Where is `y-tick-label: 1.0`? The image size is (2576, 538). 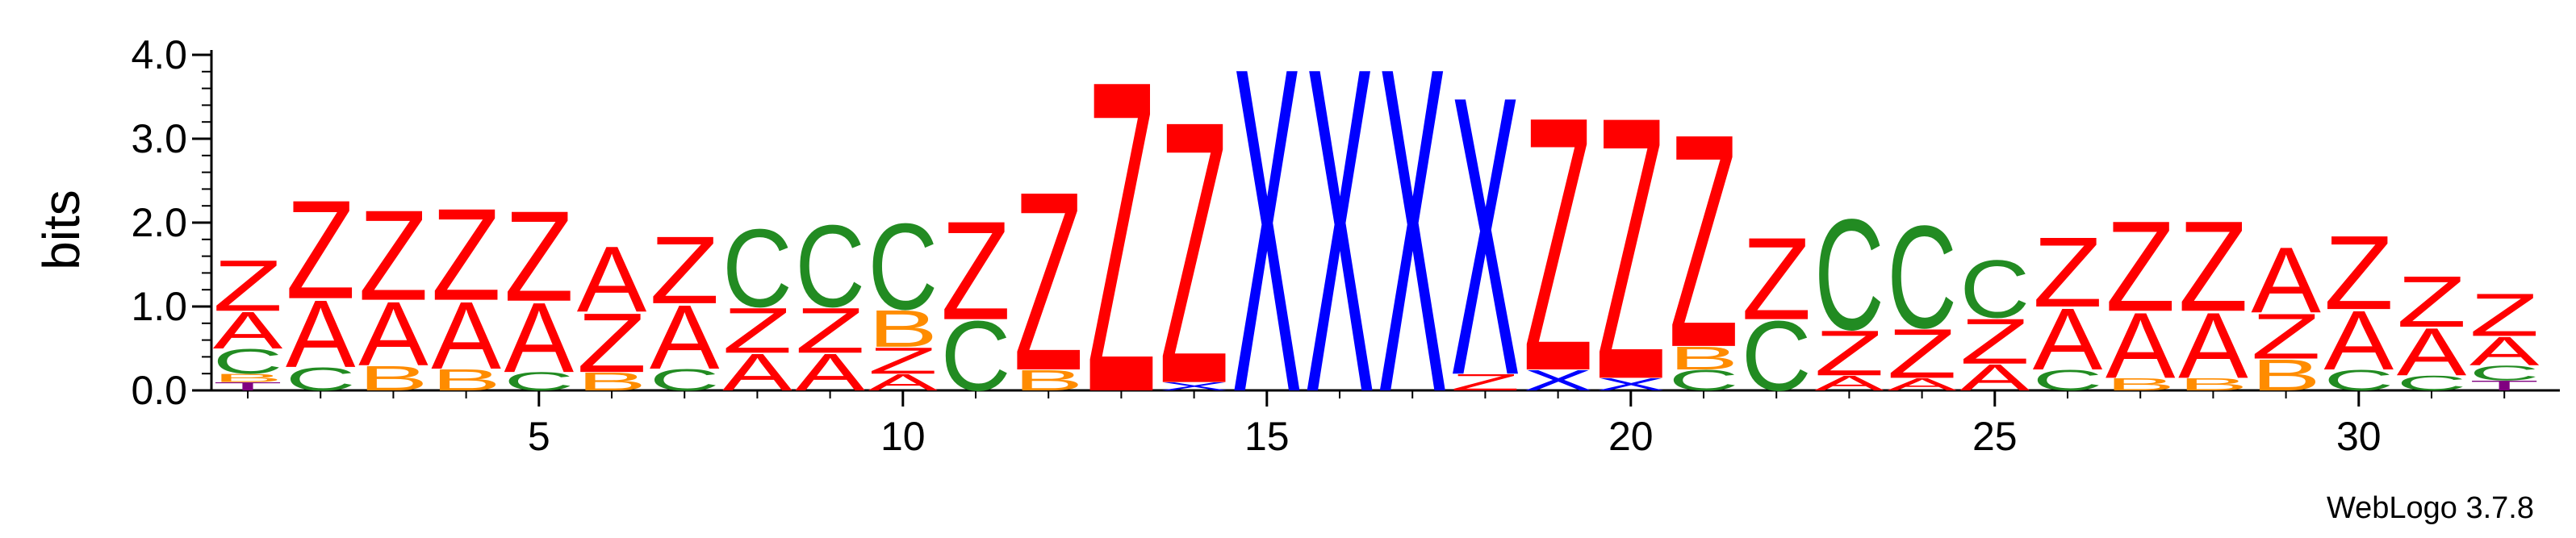
y-tick-label: 1.0 is located at coordinates (159, 306).